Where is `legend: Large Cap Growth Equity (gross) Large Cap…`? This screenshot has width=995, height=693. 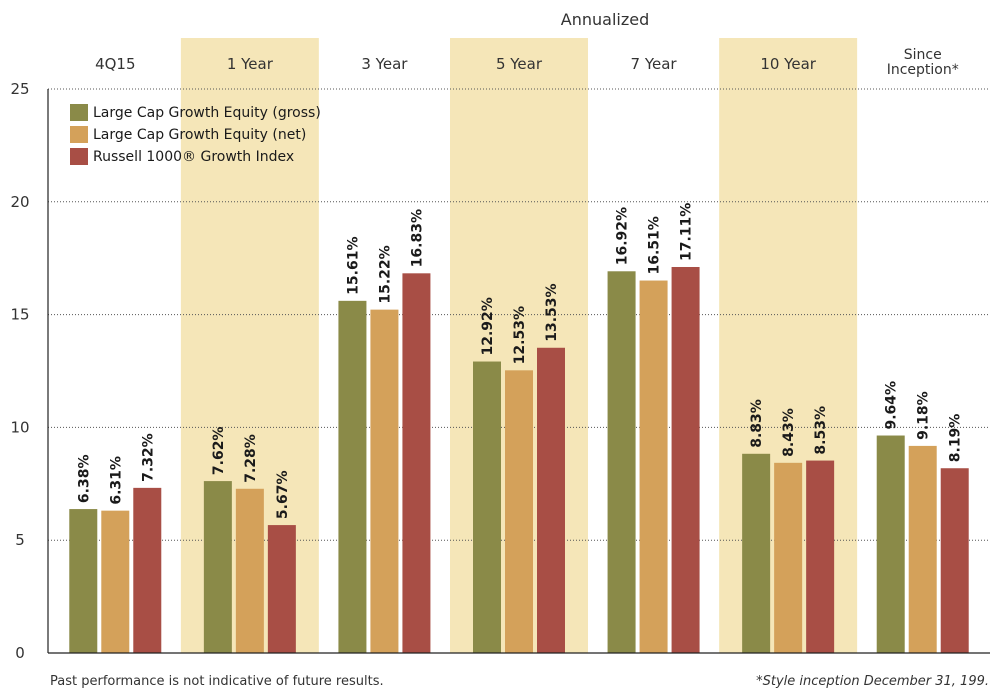
legend: Large Cap Growth Equity (gross) Large Cap… is located at coordinates (195, 134).